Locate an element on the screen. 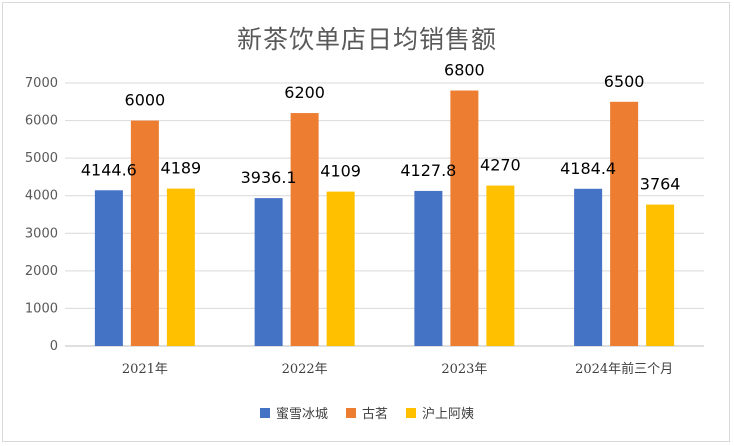 The image size is (734, 446). data-label: 6200 is located at coordinates (304, 92).